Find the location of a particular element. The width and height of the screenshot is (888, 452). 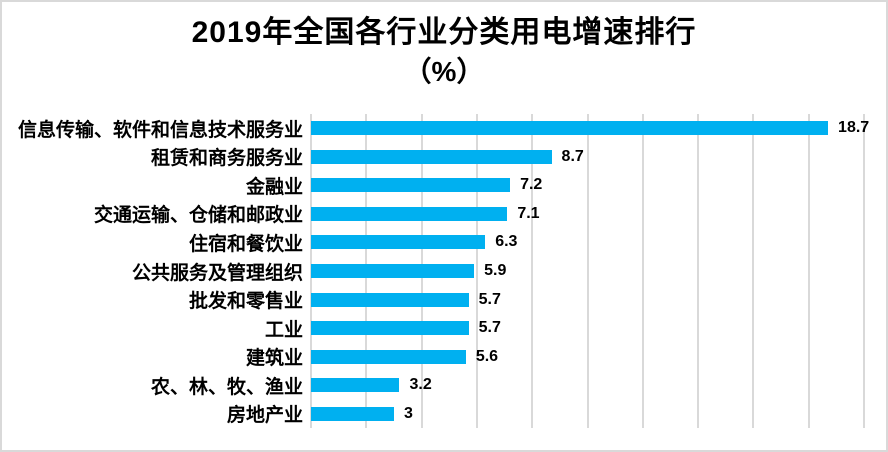

bar-row: 建筑业 5.6 is located at coordinates (444, 356).